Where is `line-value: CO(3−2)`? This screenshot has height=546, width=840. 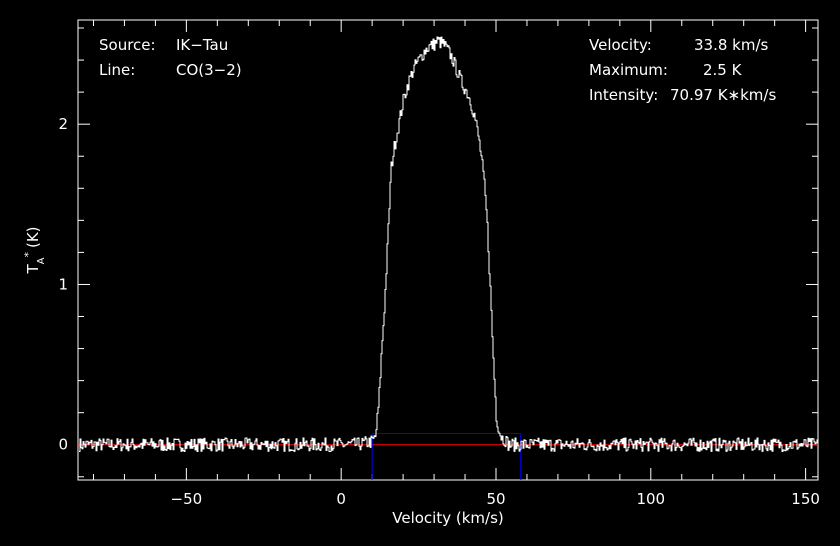
line-value: CO(3−2) is located at coordinates (209, 70).